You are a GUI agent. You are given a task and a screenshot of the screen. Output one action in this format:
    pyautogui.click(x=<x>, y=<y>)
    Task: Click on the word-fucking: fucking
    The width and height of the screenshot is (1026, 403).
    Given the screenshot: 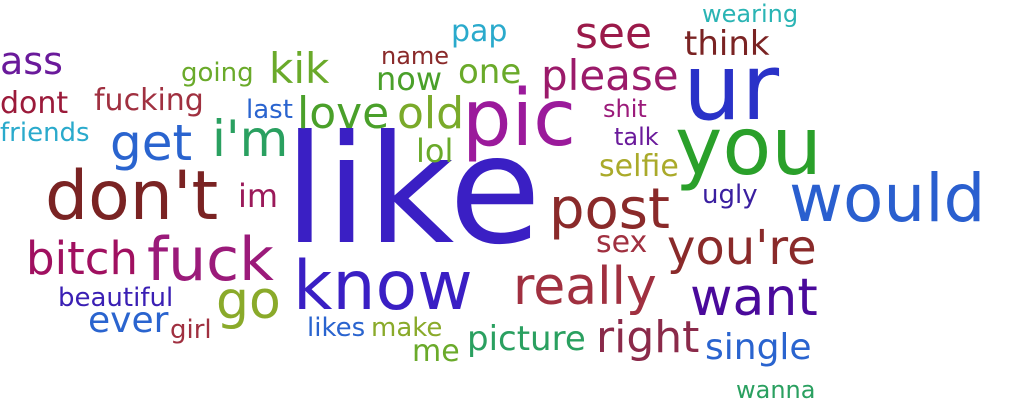 What is the action you would take?
    pyautogui.click(x=149, y=100)
    